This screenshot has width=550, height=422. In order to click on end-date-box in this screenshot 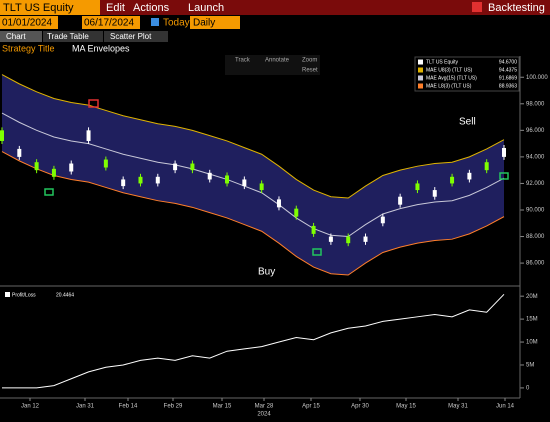, I will do `click(111, 22)`.